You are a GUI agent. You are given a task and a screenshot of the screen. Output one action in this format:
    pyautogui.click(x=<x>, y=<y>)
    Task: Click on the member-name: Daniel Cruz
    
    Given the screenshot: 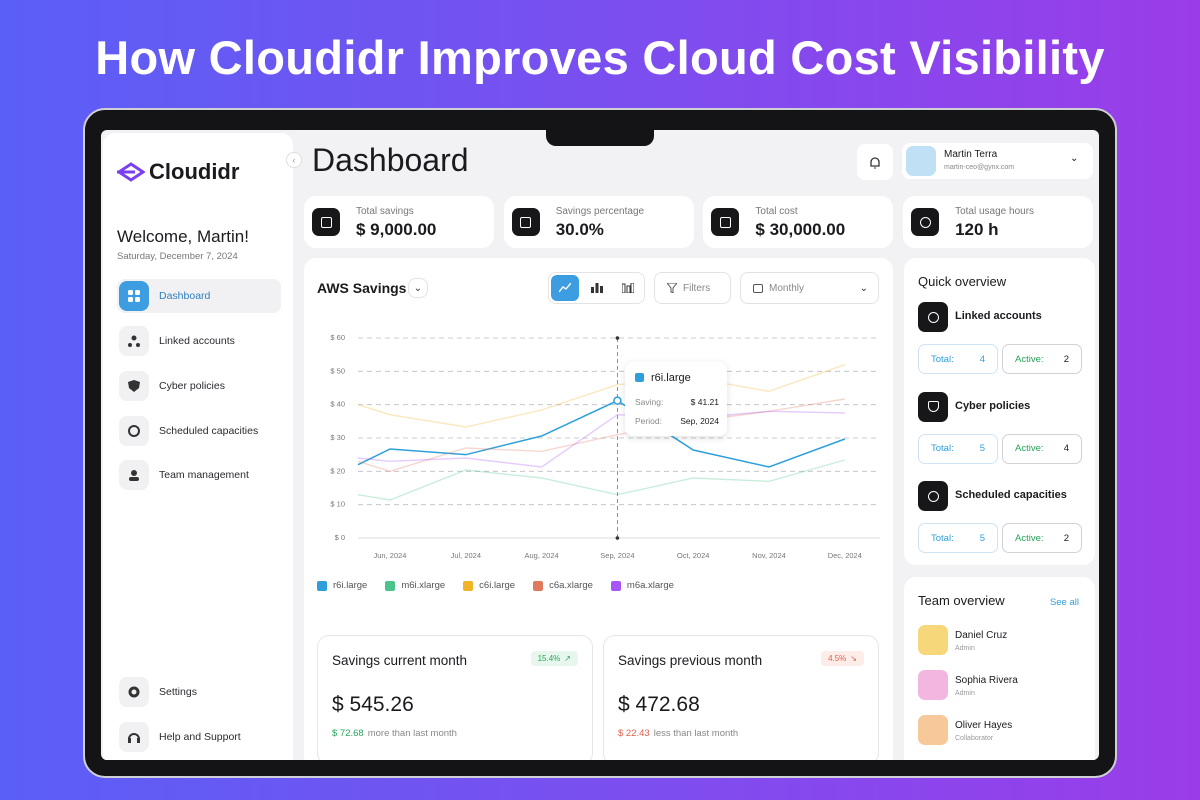 What is the action you would take?
    pyautogui.click(x=981, y=635)
    